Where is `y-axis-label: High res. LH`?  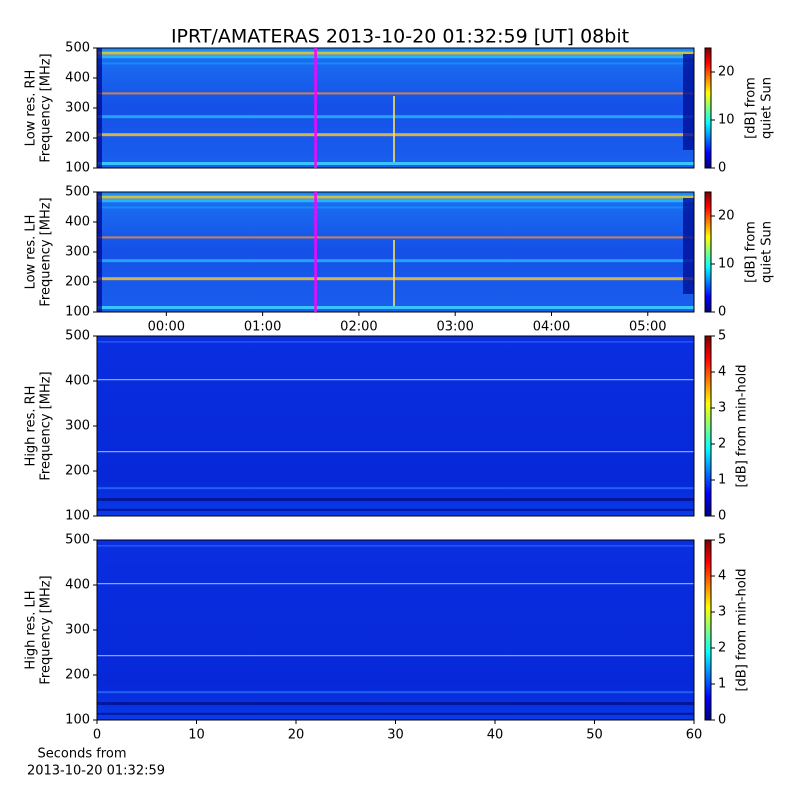
y-axis-label: High res. LH is located at coordinates (31, 629).